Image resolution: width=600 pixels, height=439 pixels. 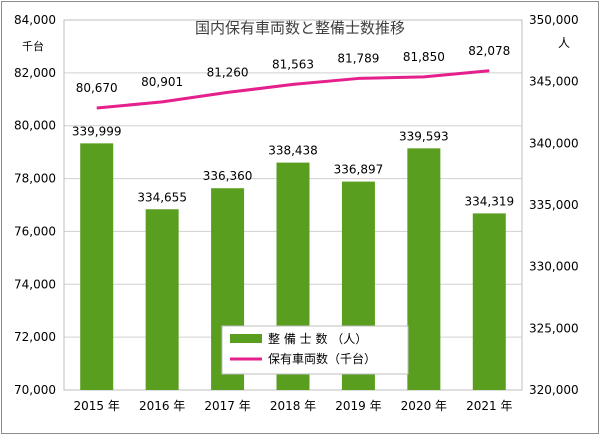 What do you see at coordinates (554, 390) in the screenshot?
I see `right-tick-label: 320,000` at bounding box center [554, 390].